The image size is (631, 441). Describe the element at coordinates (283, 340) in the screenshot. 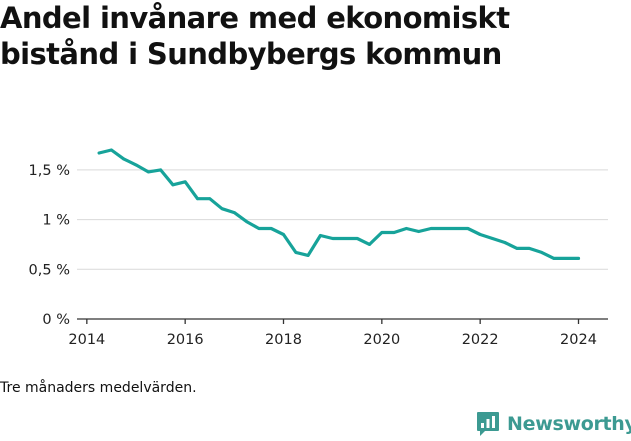

I see `x-tick-label: 2018` at that location.